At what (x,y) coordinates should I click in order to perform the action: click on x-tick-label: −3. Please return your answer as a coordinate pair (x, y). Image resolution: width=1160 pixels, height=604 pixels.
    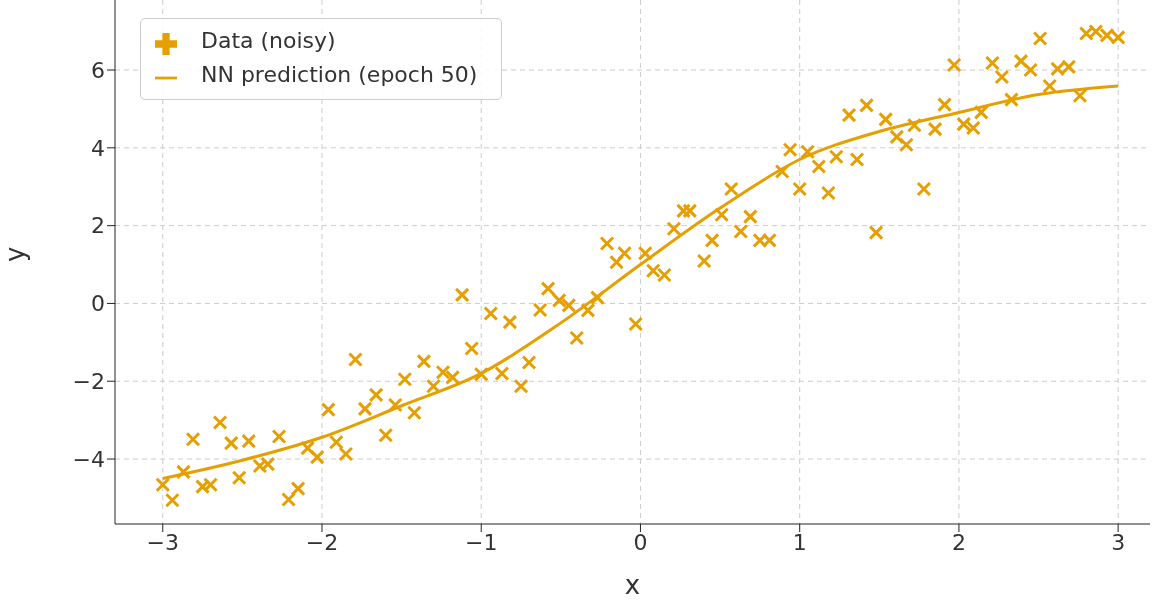
    Looking at the image, I should click on (162, 542).